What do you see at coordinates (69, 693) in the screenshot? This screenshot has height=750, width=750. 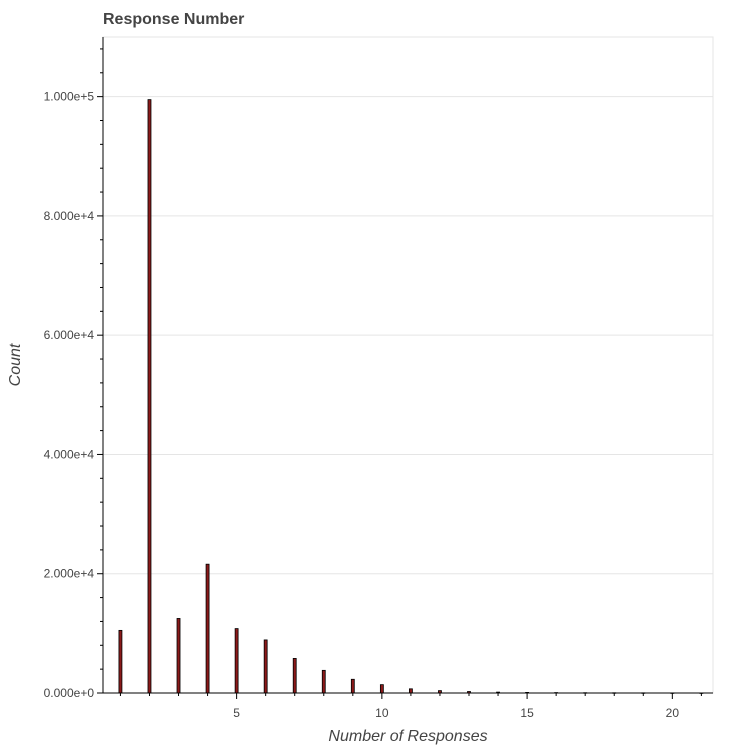 I see `y-tick-label: 0.000e+0` at bounding box center [69, 693].